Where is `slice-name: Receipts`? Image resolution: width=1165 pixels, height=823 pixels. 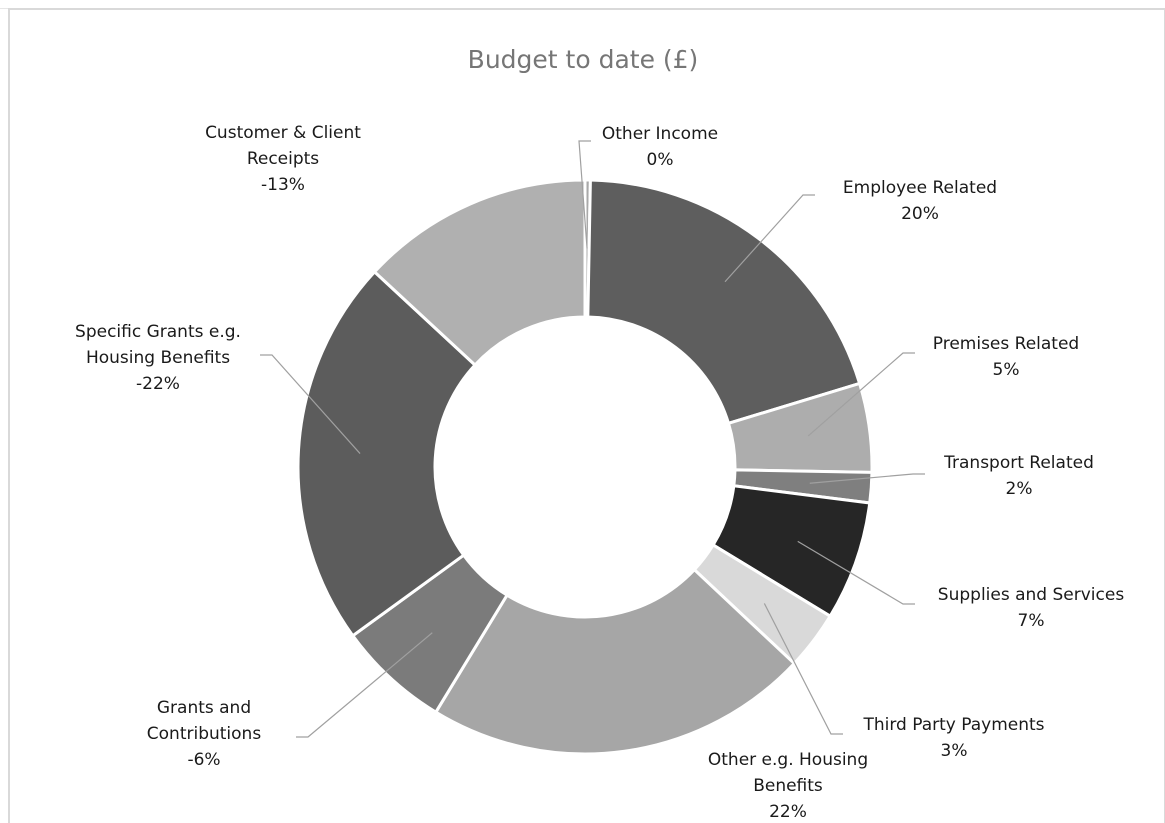 slice-name: Receipts is located at coordinates (283, 159).